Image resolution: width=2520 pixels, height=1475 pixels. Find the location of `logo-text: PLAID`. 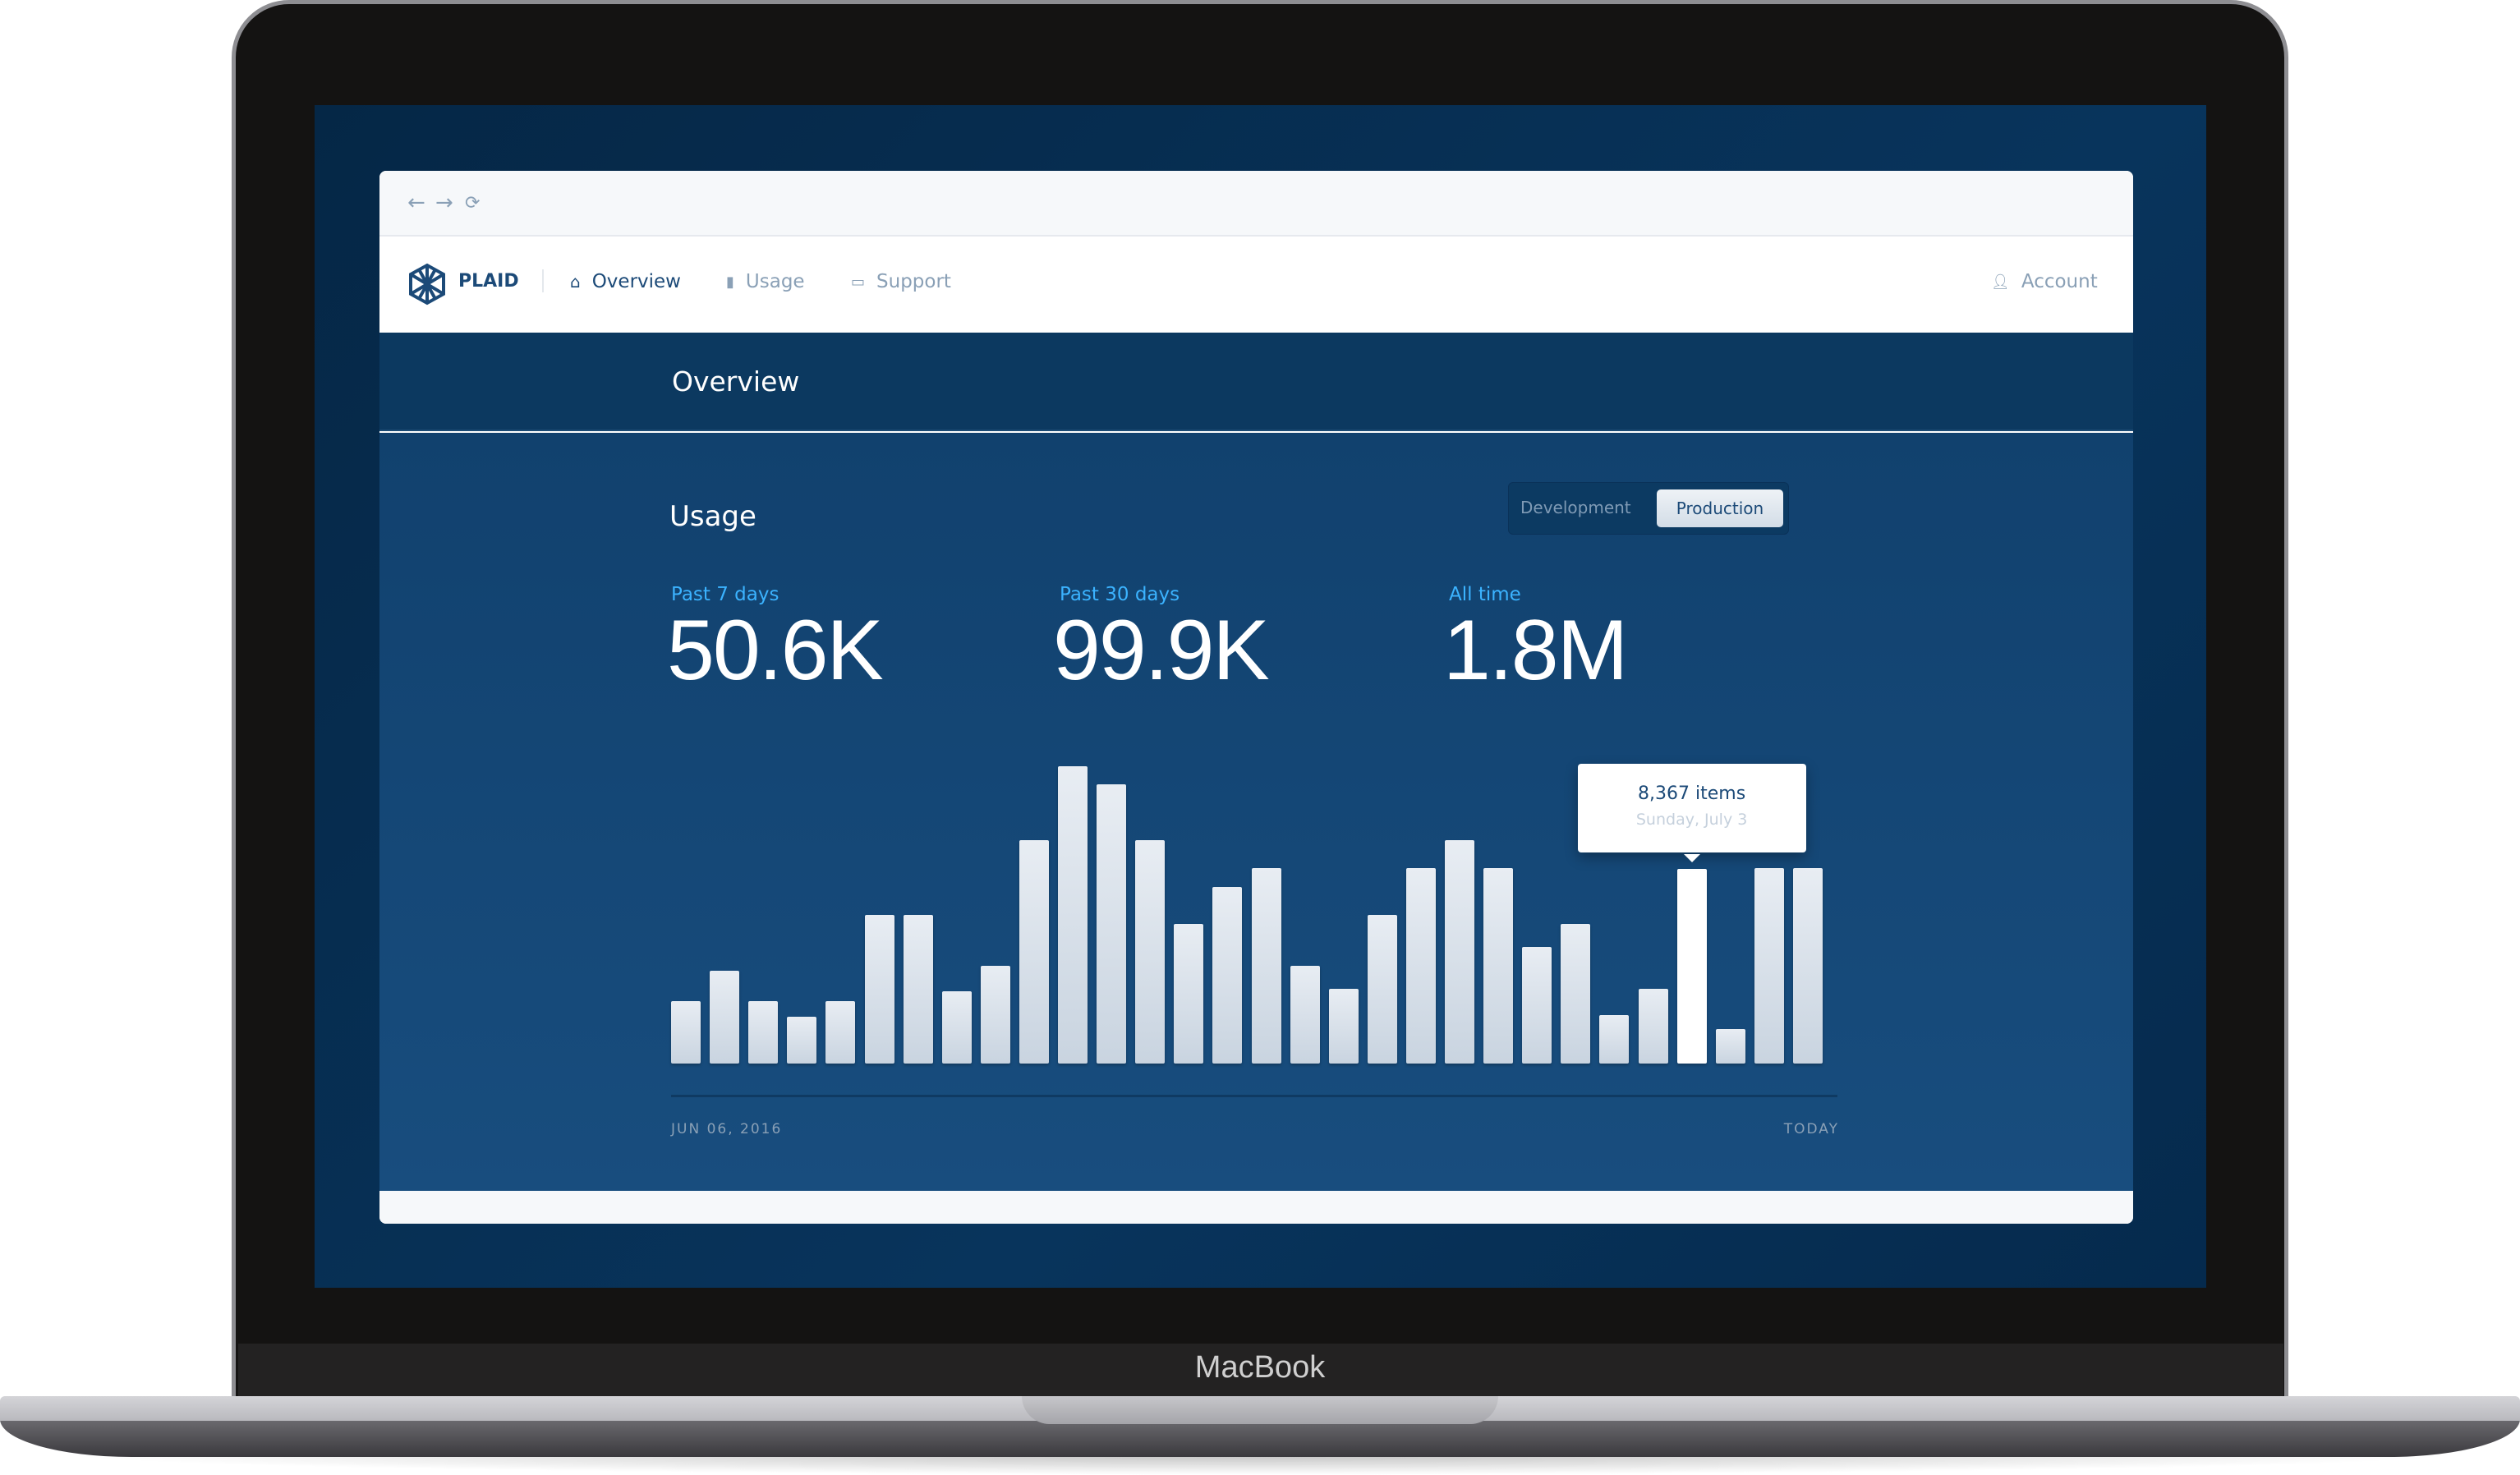

logo-text: PLAID is located at coordinates (488, 281).